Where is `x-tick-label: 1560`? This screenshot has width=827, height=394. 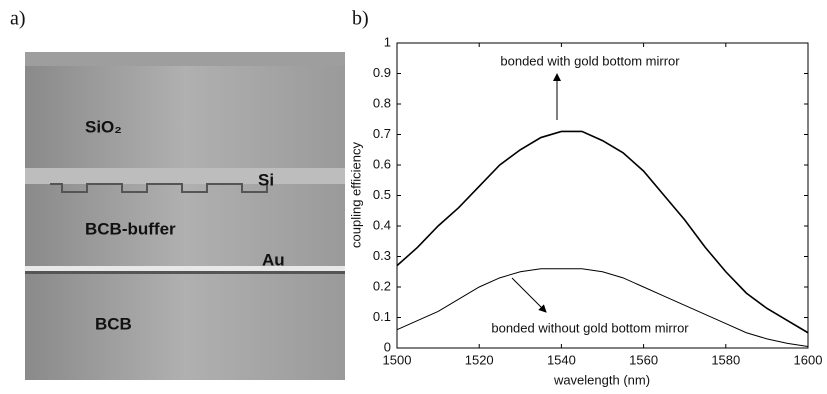
x-tick-label: 1560 is located at coordinates (643, 359).